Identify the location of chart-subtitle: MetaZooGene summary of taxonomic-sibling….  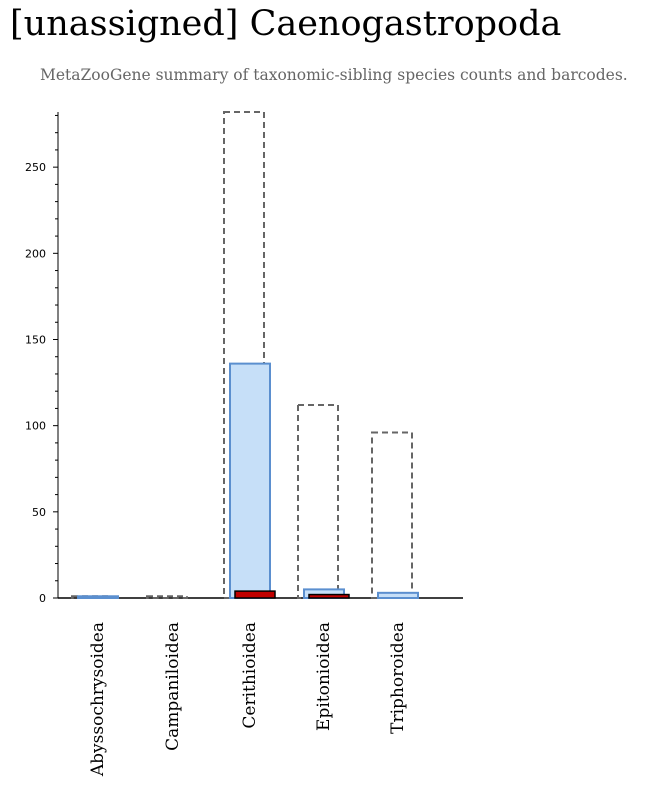
(334, 75).